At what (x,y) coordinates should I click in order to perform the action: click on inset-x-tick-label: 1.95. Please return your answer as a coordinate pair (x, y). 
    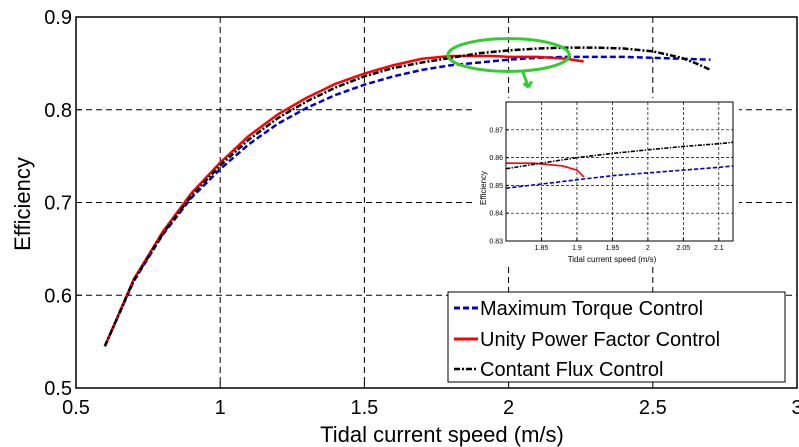
    Looking at the image, I should click on (613, 248).